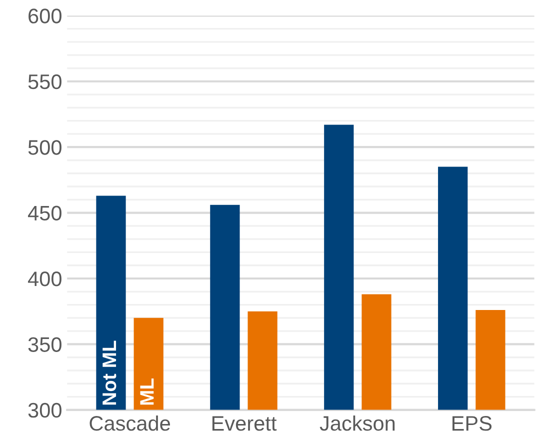  Describe the element at coordinates (109, 372) in the screenshot. I see `series-label: Not ML` at that location.